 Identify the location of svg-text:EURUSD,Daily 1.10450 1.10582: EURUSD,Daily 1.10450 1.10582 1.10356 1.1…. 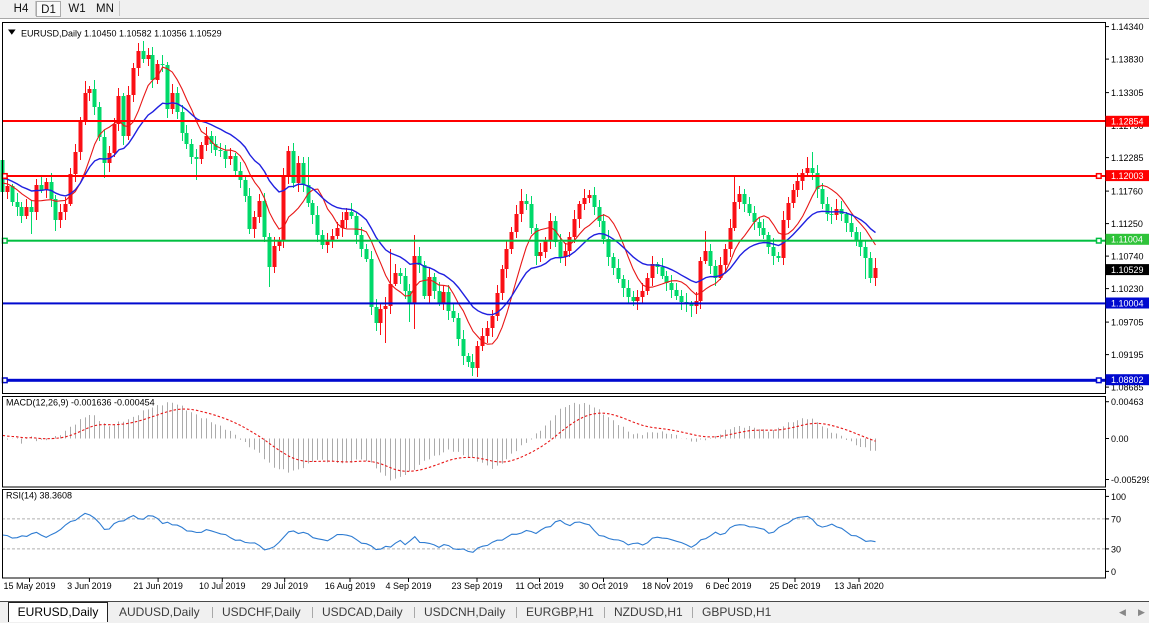
(121, 34).